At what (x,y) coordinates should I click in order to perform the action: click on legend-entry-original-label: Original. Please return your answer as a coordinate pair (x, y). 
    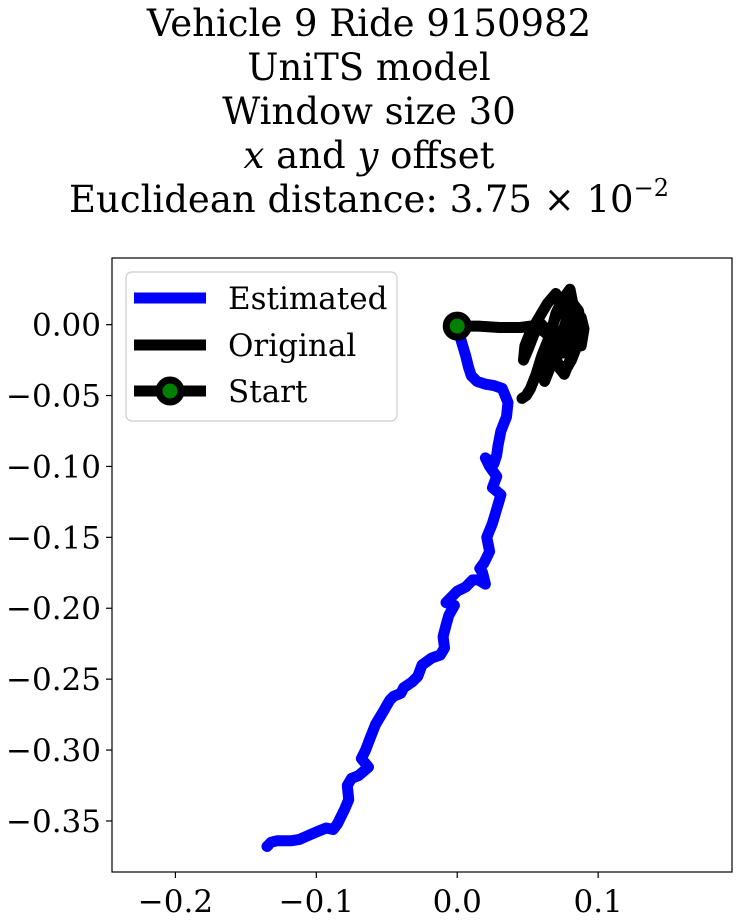
    Looking at the image, I should click on (292, 346).